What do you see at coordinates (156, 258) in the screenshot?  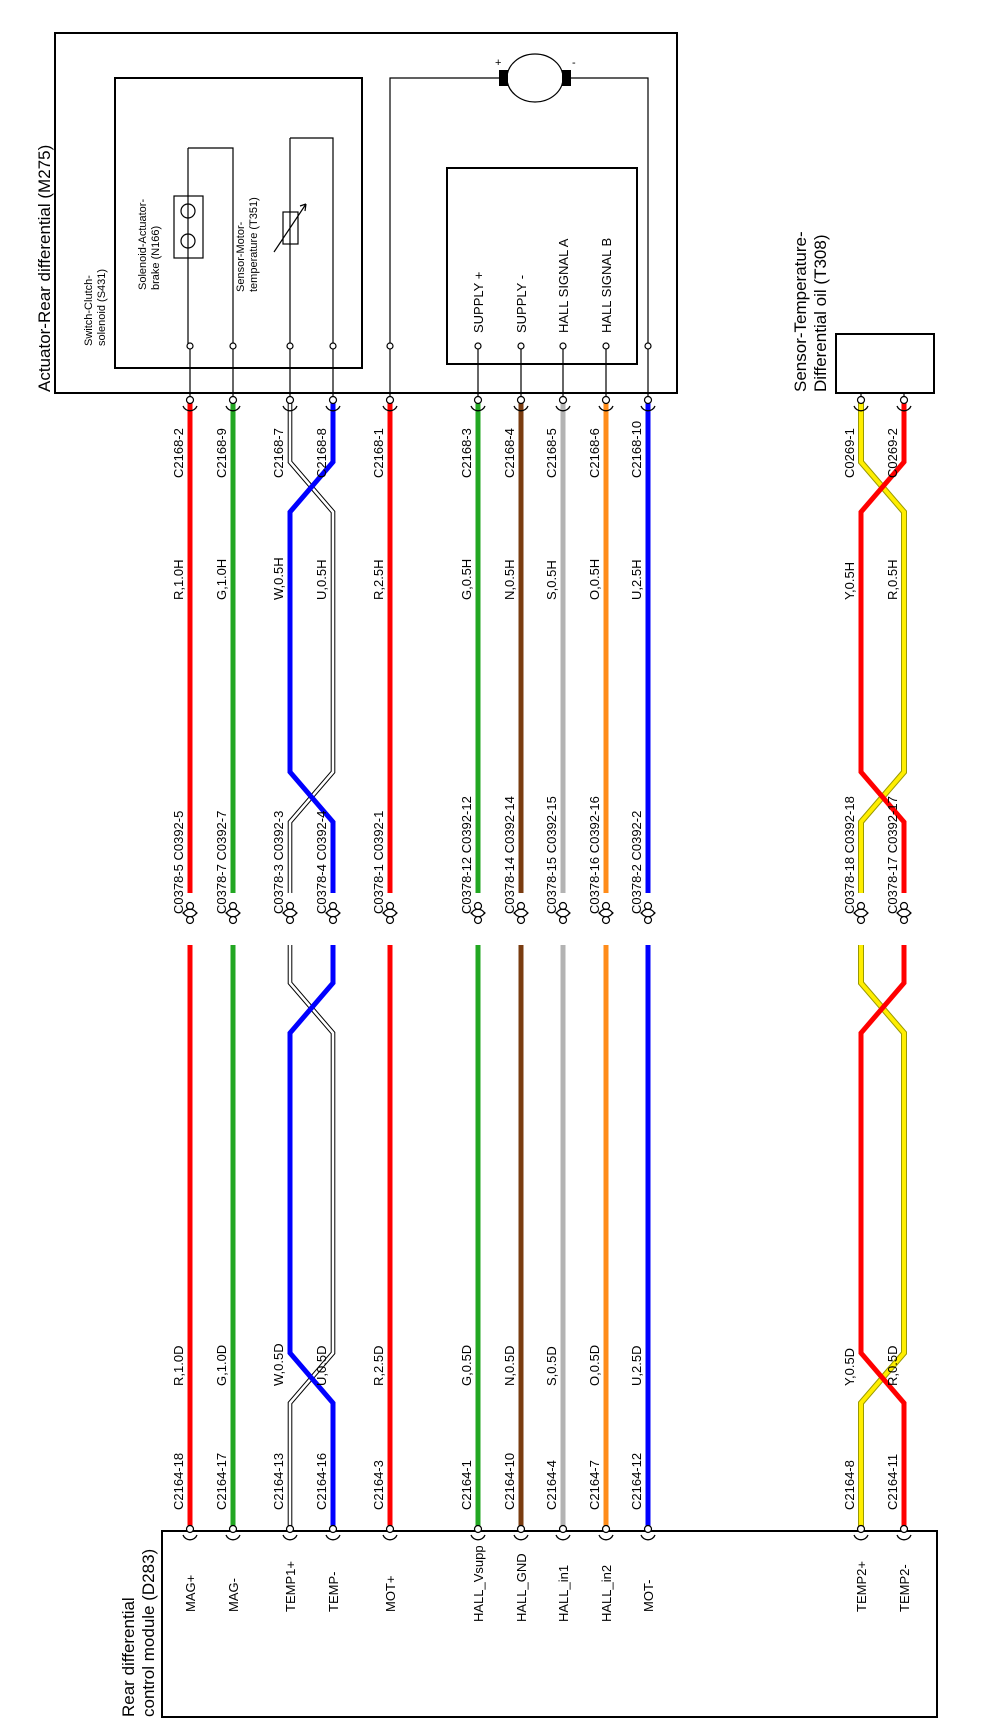 I see `solenoid-label-line2: brake (N166)` at bounding box center [156, 258].